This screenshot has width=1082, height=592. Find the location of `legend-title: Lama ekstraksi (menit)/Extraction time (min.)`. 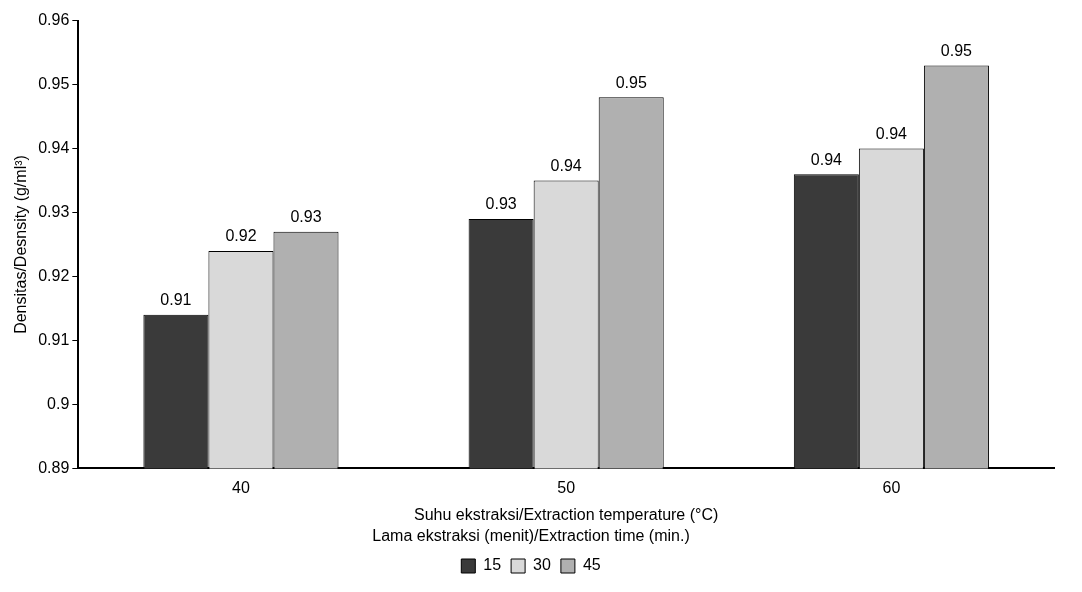

legend-title: Lama ekstraksi (menit)/Extraction time (min.) is located at coordinates (531, 536).